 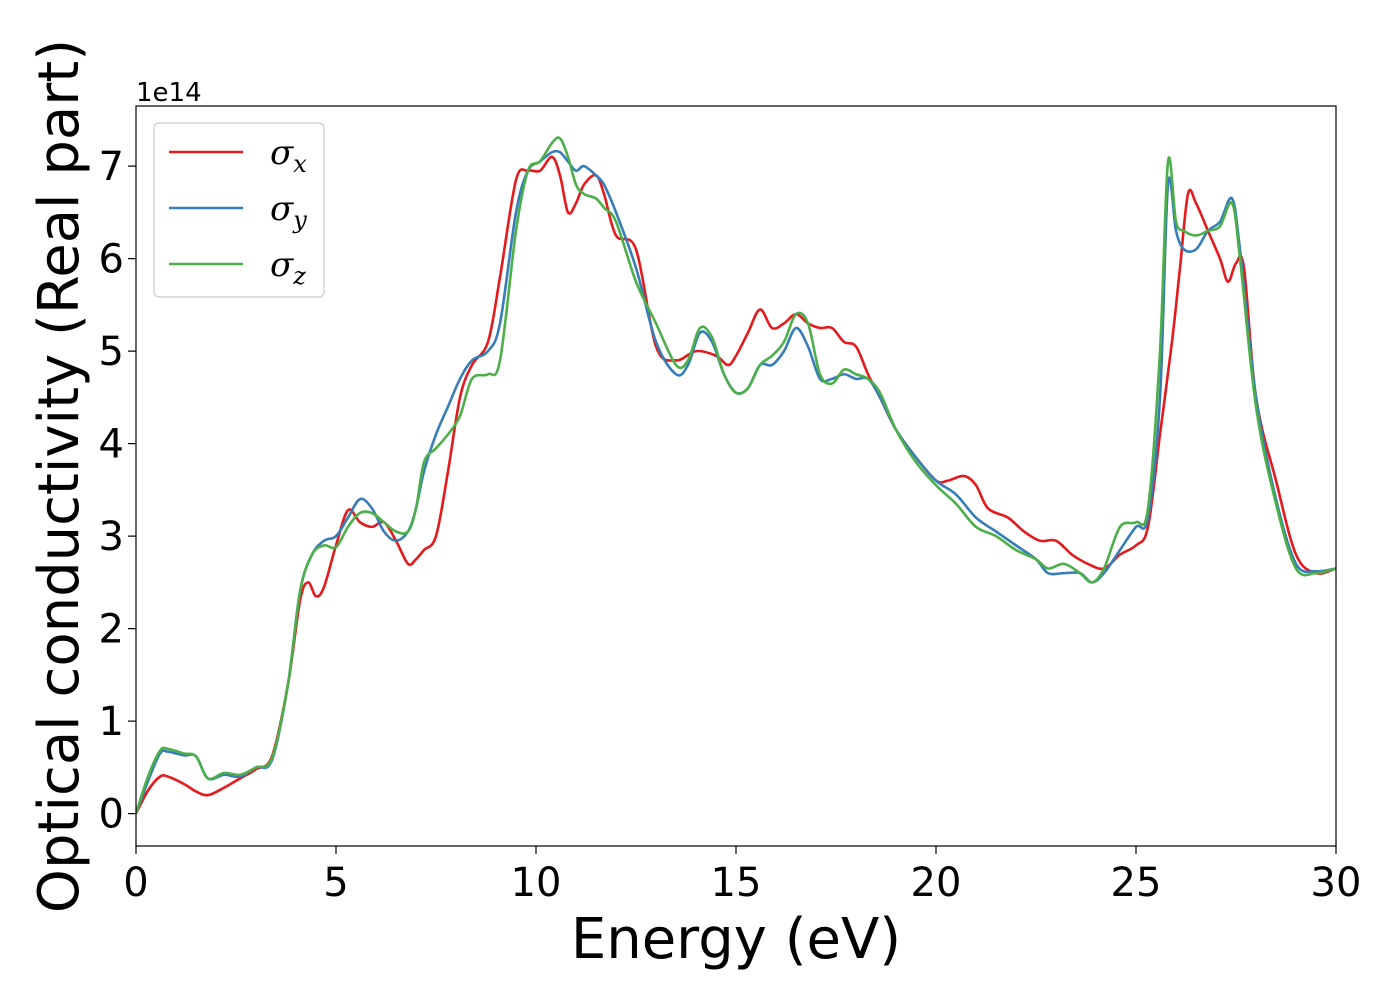 What do you see at coordinates (936, 883) in the screenshot?
I see `x-tick-label: 20` at bounding box center [936, 883].